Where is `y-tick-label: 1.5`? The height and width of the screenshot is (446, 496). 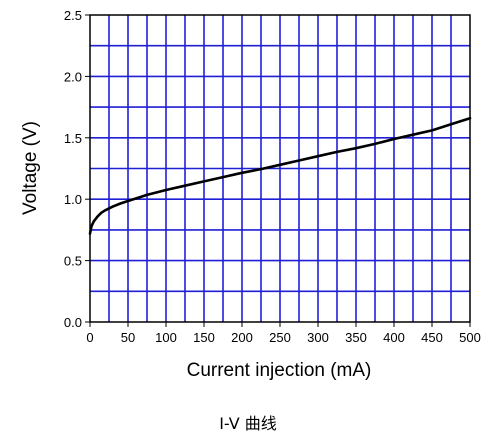
y-tick-label: 1.5 is located at coordinates (73, 138).